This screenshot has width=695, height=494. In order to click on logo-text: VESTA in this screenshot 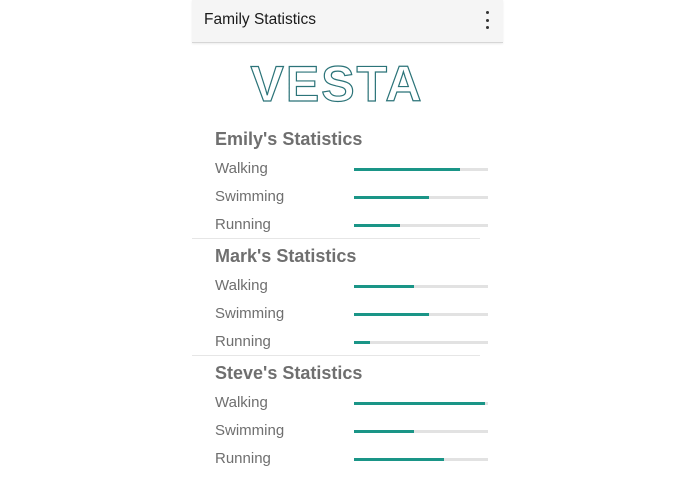, I will do `click(337, 82)`.